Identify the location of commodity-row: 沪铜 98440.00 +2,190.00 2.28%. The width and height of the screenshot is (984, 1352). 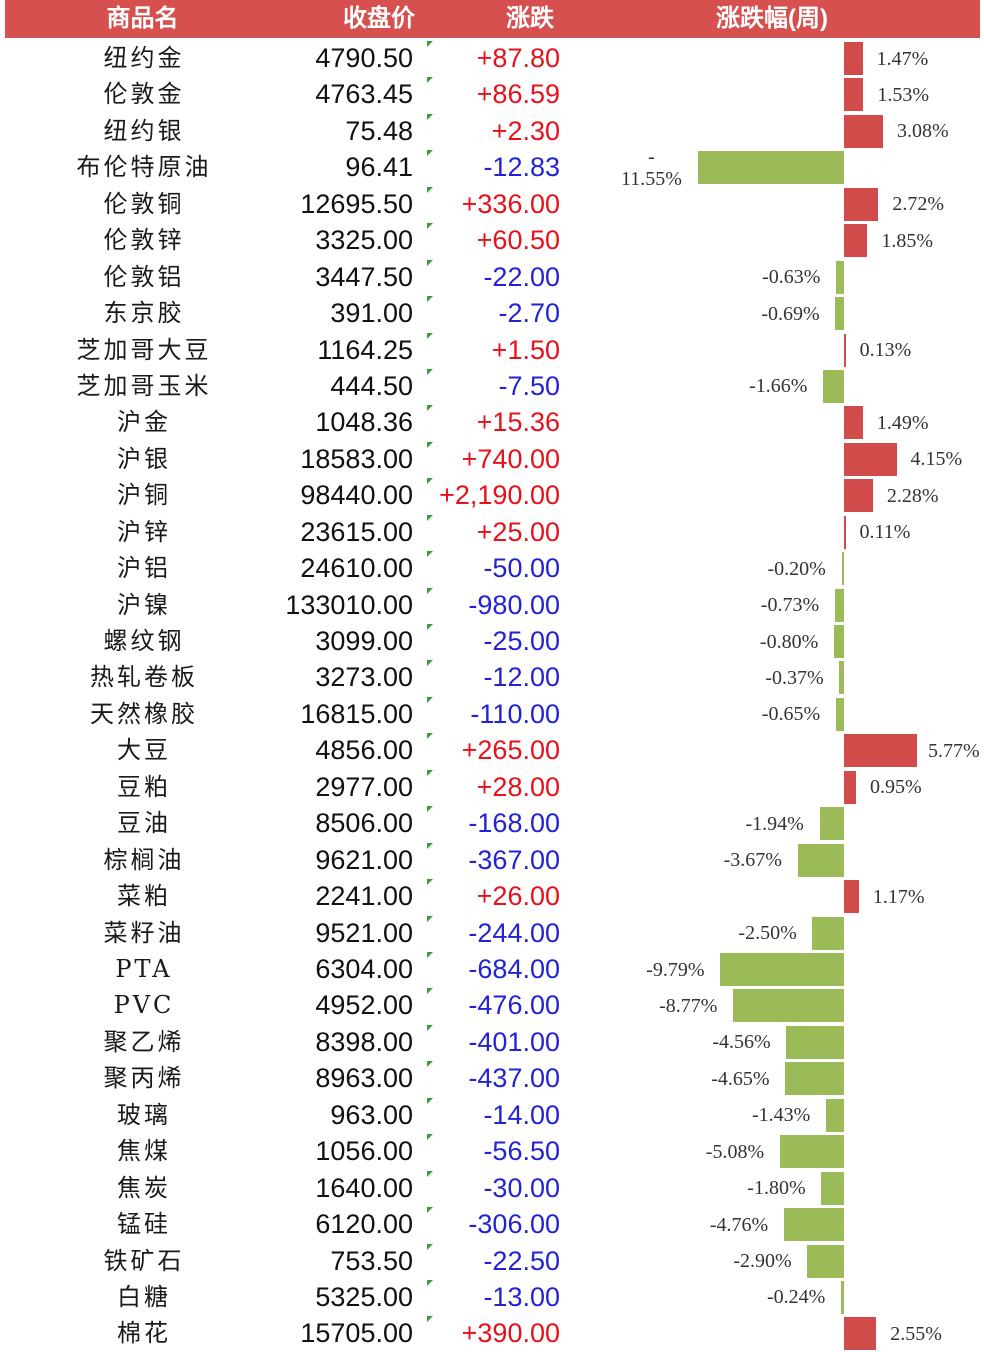
(492, 495).